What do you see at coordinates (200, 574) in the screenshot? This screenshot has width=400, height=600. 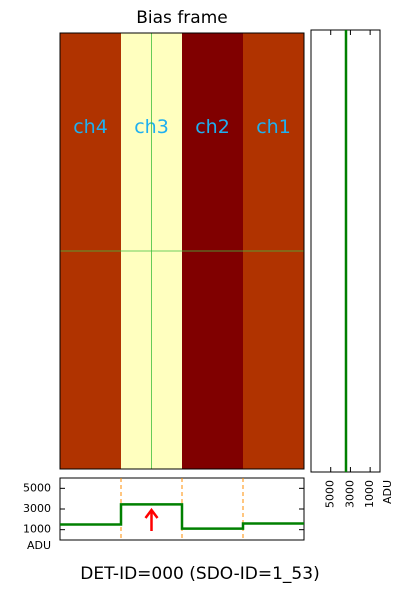 I see `detector-id-label: DET-ID=000 (SDO-ID=1_53)` at bounding box center [200, 574].